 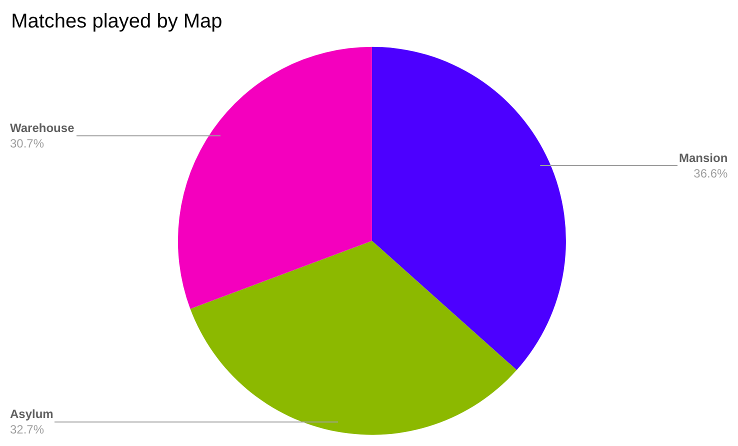 What do you see at coordinates (27, 429) in the screenshot?
I see `data-label: 32.7%` at bounding box center [27, 429].